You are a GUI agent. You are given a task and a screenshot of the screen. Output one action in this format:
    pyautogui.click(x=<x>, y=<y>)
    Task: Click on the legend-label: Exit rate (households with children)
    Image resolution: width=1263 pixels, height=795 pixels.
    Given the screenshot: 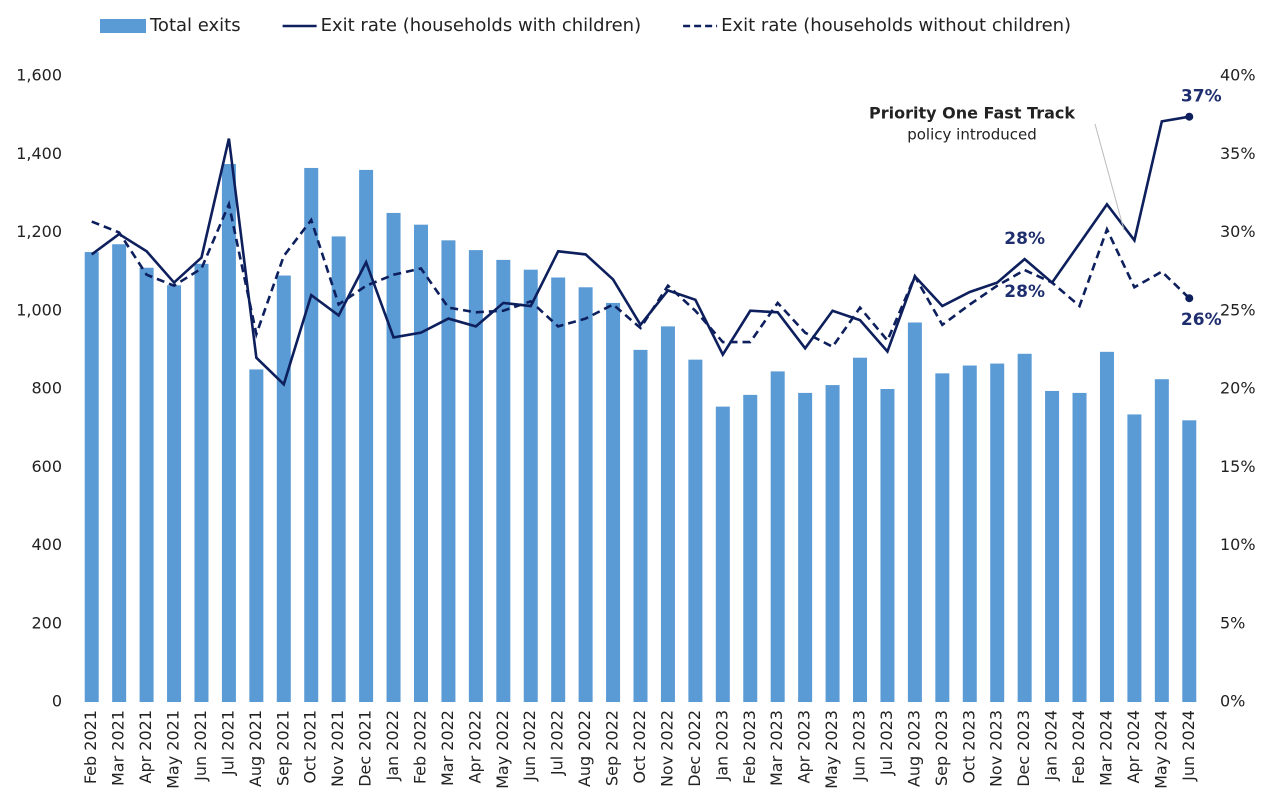 What is the action you would take?
    pyautogui.click(x=481, y=25)
    